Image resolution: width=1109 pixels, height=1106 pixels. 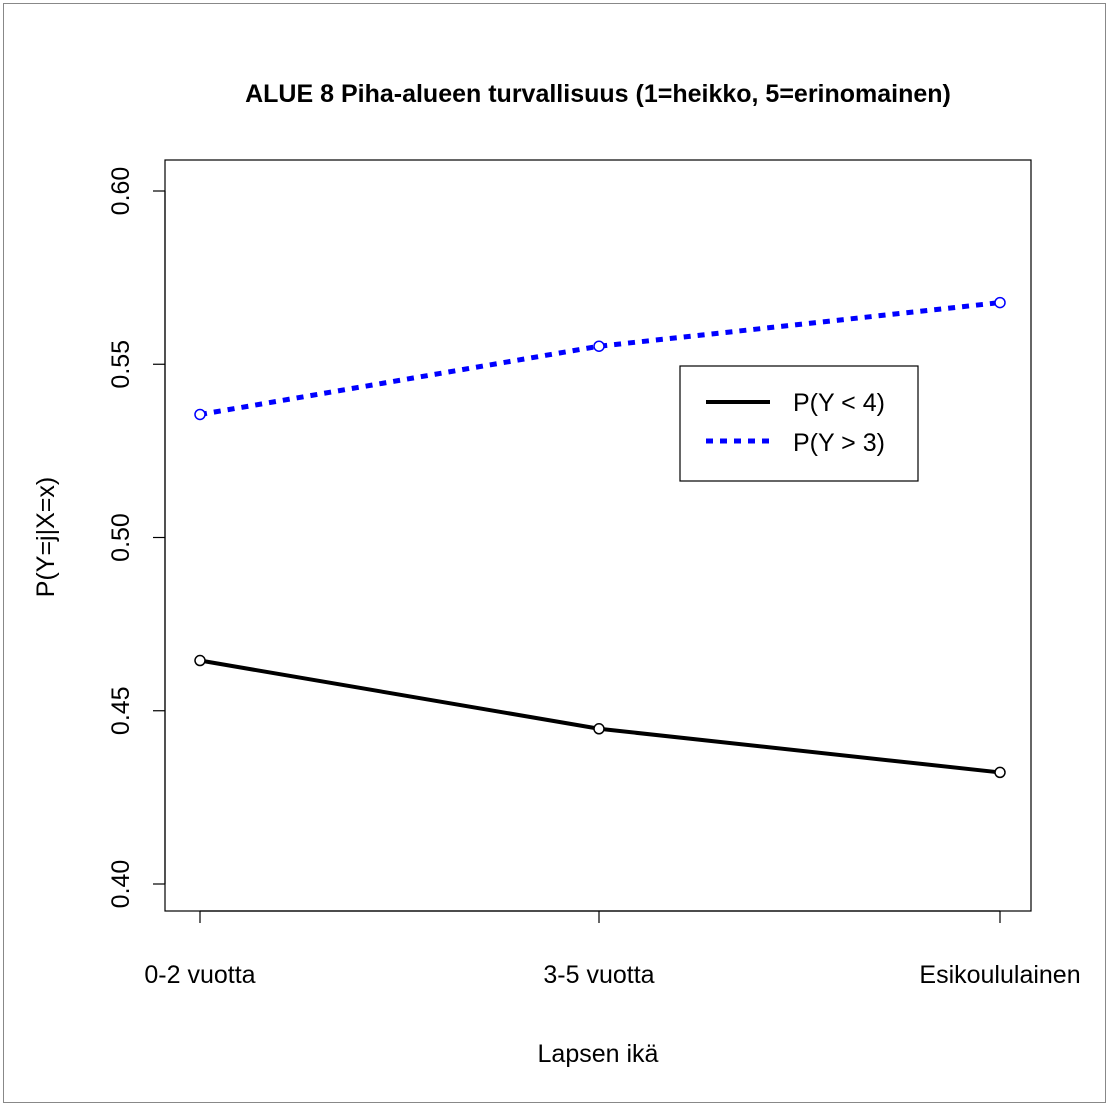 What do you see at coordinates (136, 538) in the screenshot?
I see `y-axis: 0.40 0.45 0.50 0.55 0.60` at bounding box center [136, 538].